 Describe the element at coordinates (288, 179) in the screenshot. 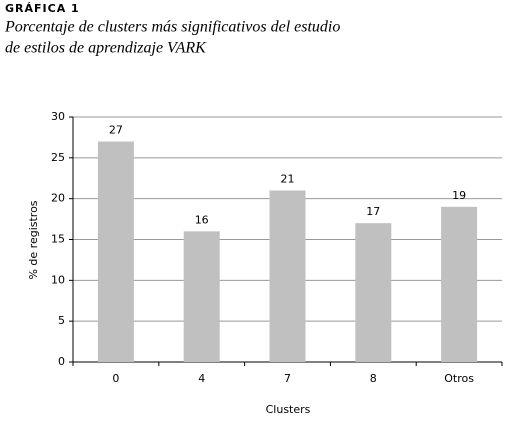

I see `data-label: 21` at that location.